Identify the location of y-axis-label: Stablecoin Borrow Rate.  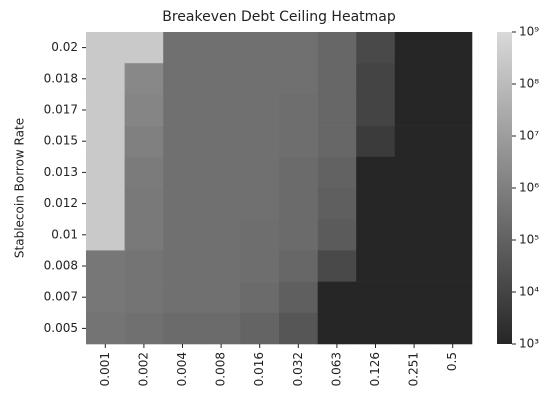
(20, 188).